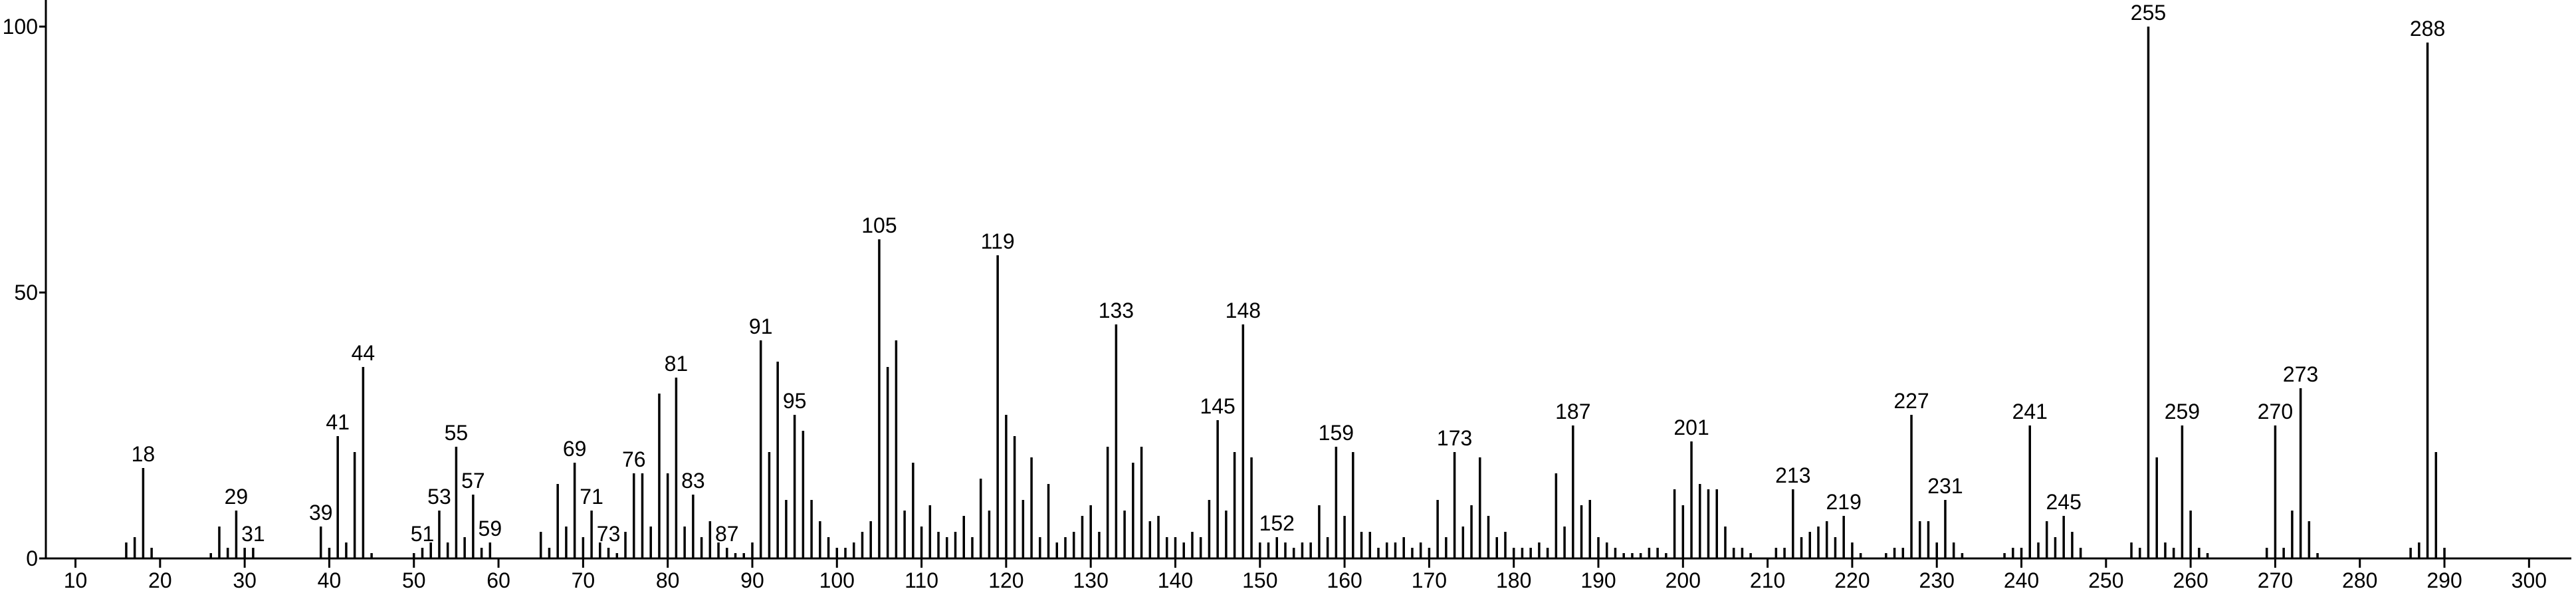 This screenshot has height=593, width=2576. Describe the element at coordinates (677, 364) in the screenshot. I see `peak-label: 81` at that location.